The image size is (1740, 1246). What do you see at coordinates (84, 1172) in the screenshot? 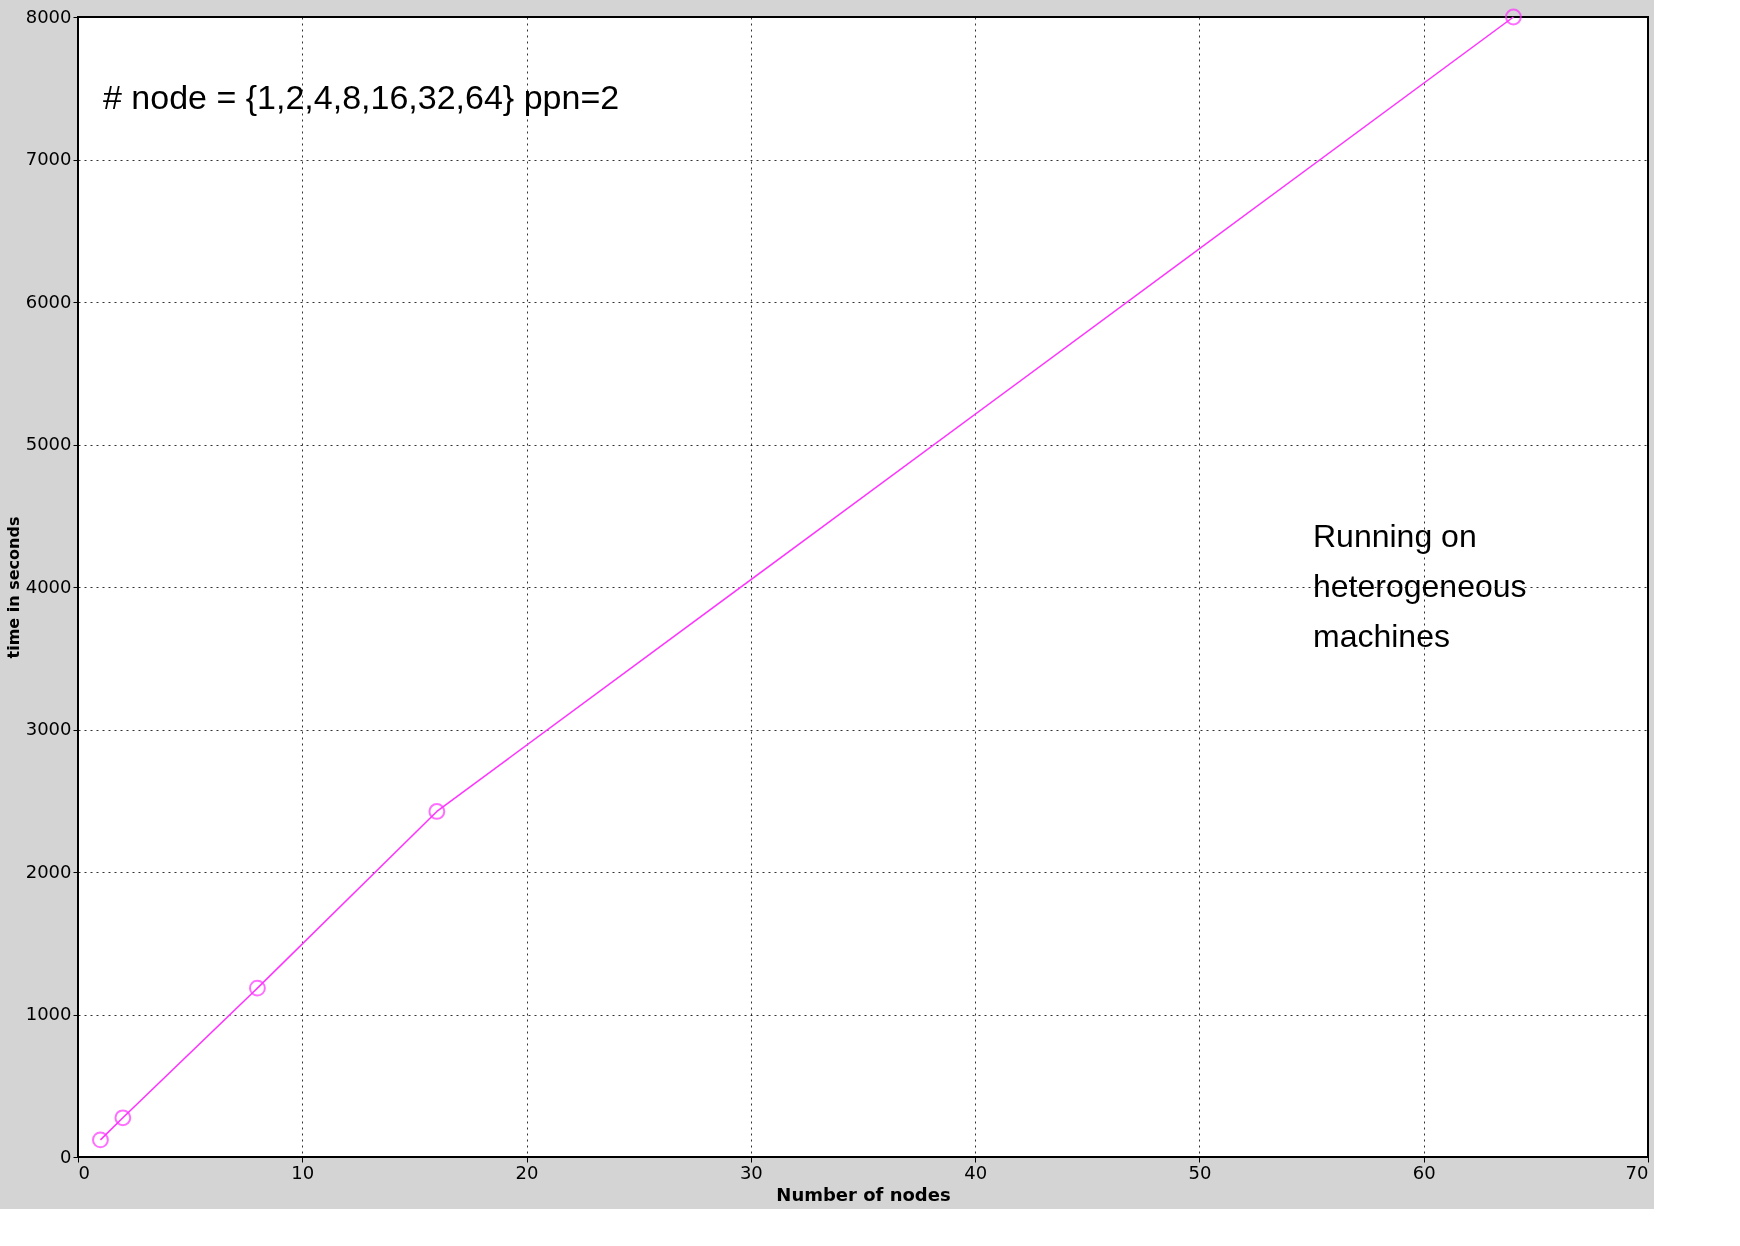
I see `x-tick-label: 0` at bounding box center [84, 1172].